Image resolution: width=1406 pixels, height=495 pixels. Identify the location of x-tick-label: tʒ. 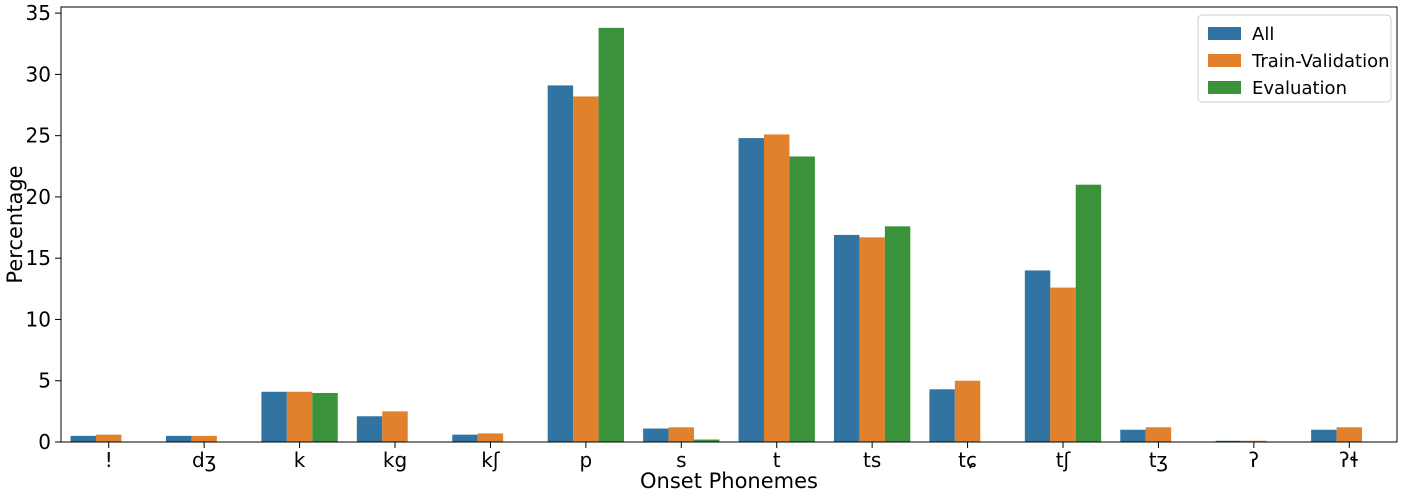
(1158, 460).